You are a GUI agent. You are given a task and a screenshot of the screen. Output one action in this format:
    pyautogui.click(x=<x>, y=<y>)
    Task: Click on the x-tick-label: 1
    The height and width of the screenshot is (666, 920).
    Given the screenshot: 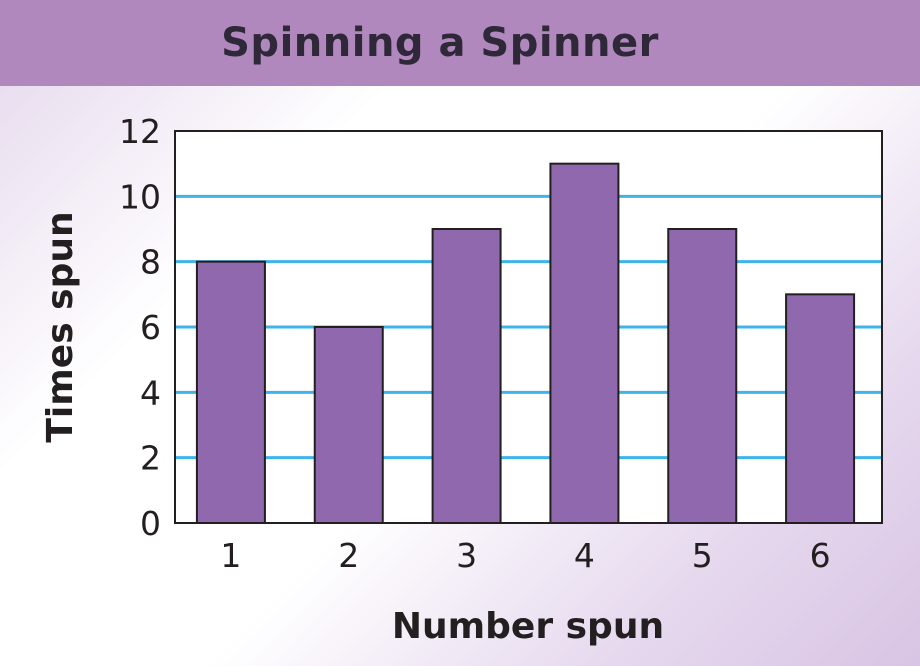 What is the action you would take?
    pyautogui.click(x=230, y=555)
    